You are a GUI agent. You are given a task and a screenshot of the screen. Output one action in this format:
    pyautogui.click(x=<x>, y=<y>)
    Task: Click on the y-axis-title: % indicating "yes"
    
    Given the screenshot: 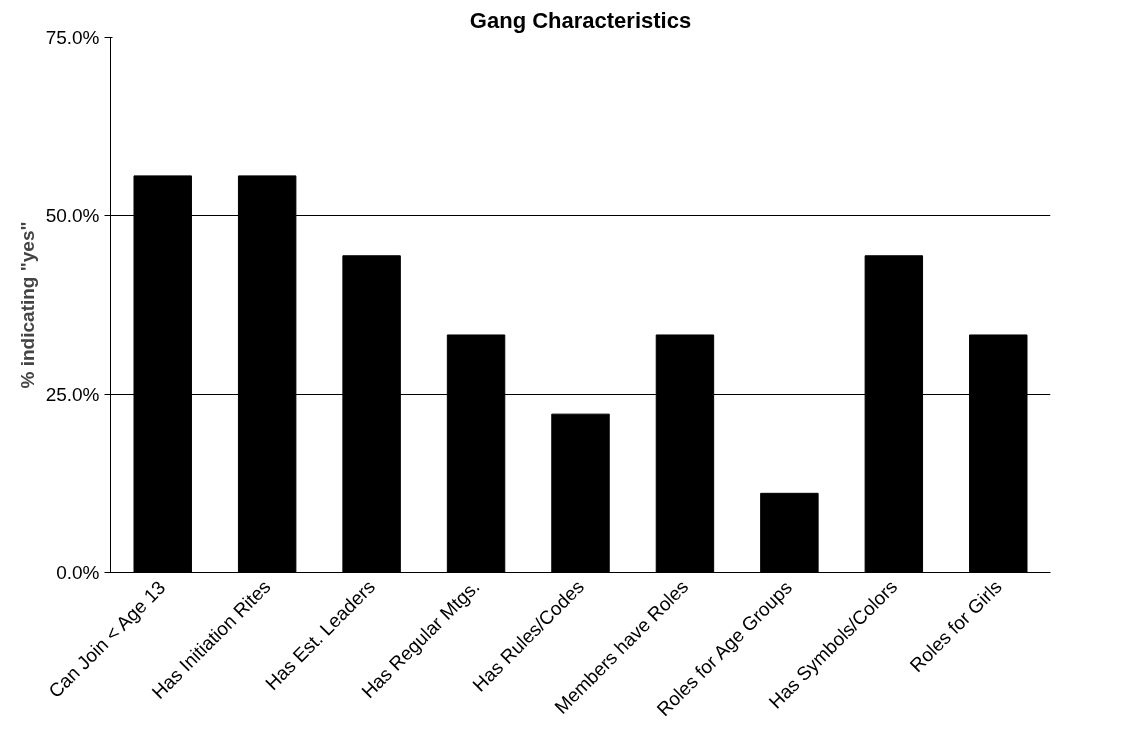 What is the action you would take?
    pyautogui.click(x=27, y=305)
    